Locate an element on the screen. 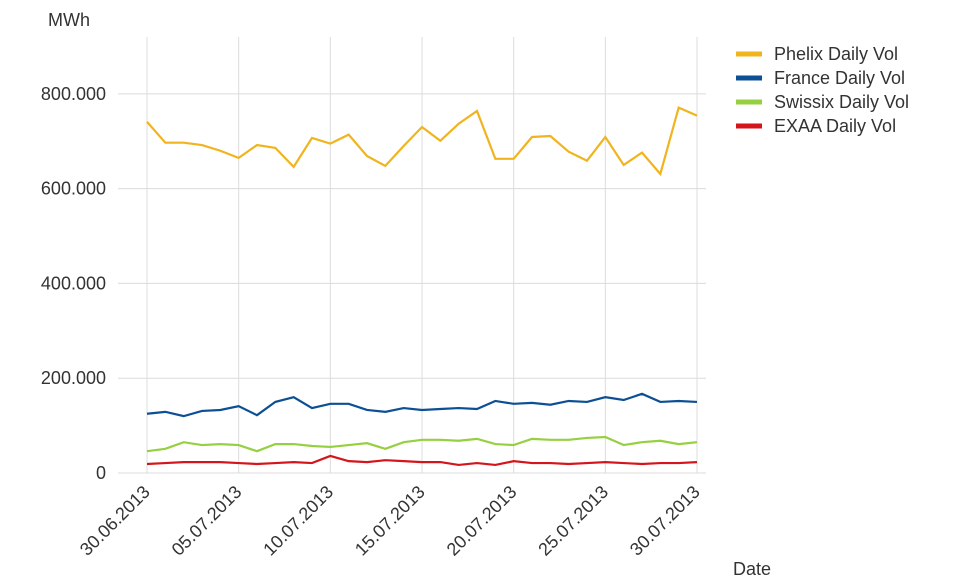 The height and width of the screenshot is (587, 979). y-tick-label: 0 is located at coordinates (101, 473).